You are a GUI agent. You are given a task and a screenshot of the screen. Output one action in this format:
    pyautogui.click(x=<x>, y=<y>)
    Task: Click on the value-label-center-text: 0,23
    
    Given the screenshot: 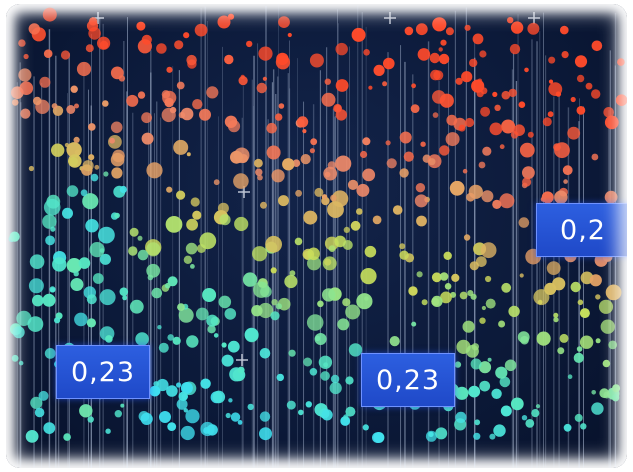 What is the action you would take?
    pyautogui.click(x=408, y=380)
    